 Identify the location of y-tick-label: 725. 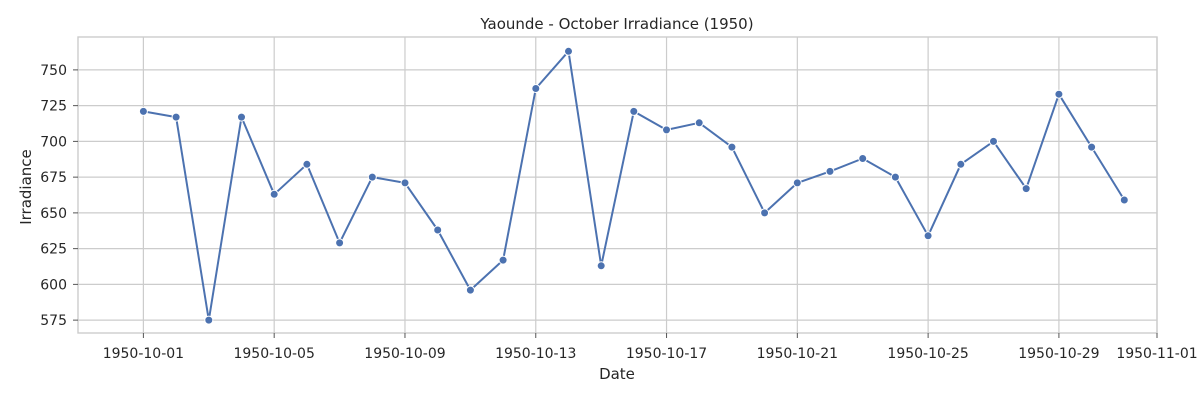
(53, 107).